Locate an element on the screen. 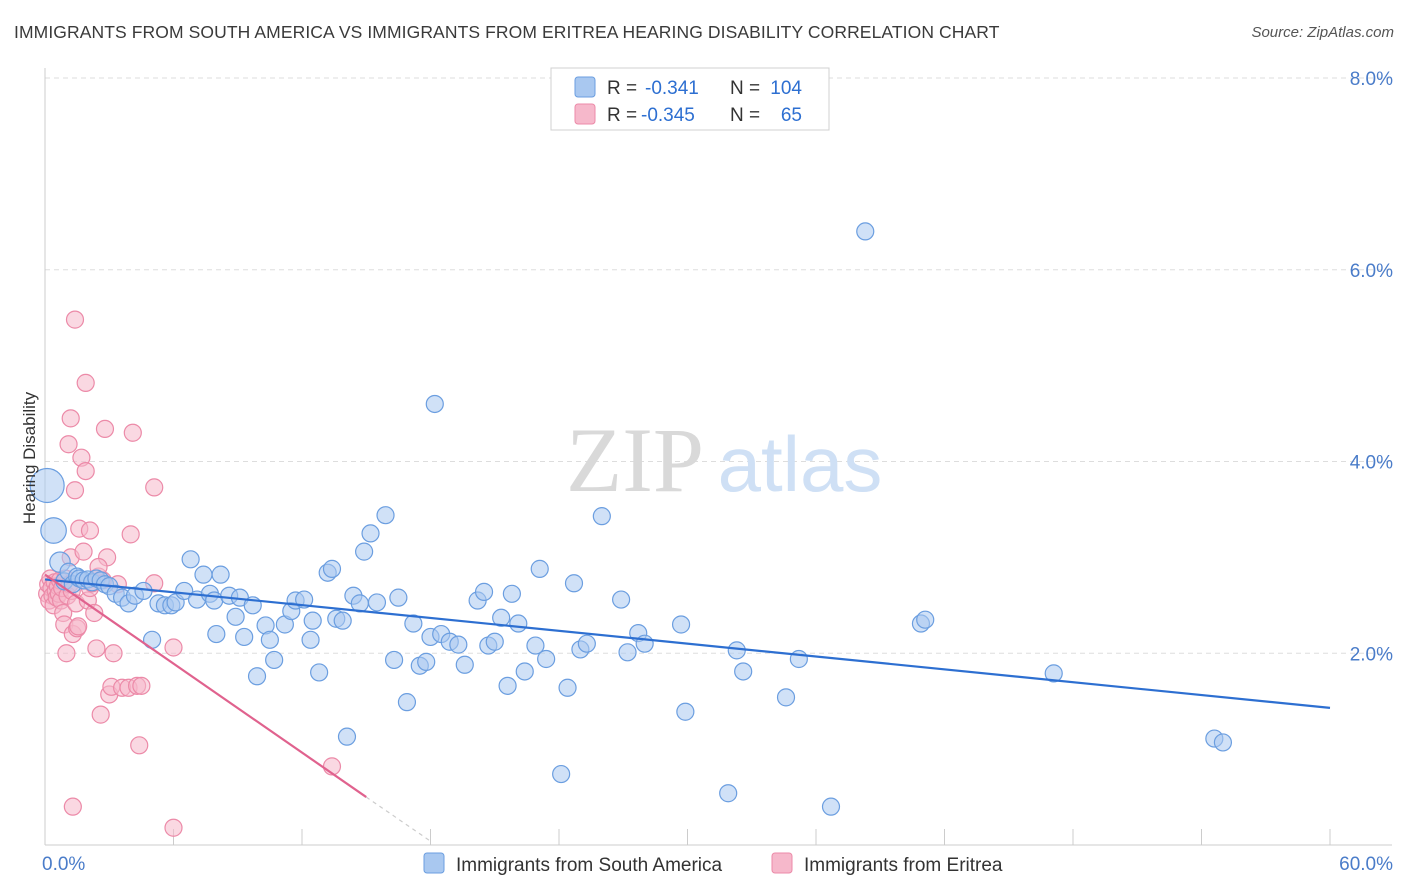  legend-swatch-blue is located at coordinates (585, 87).